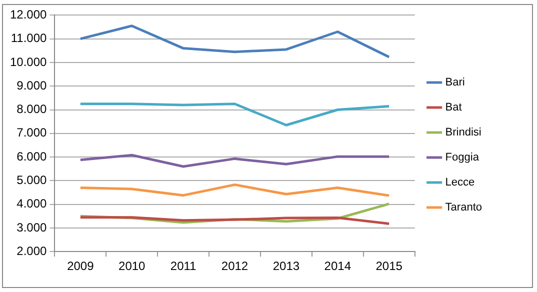  I want to click on y-tick-label: 9.000, so click(32, 85).